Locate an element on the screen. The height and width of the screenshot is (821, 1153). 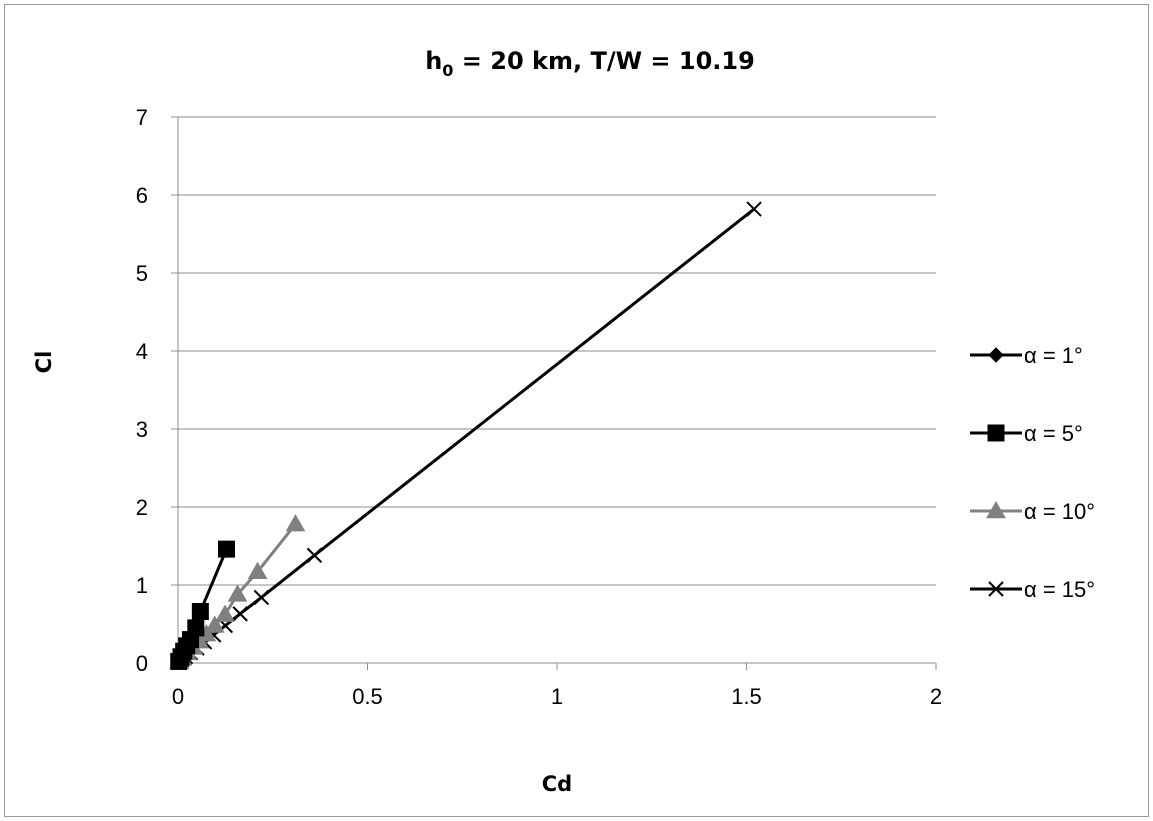
chart-title-rest: = 20 km, T/W = 10.19 is located at coordinates (603, 61).